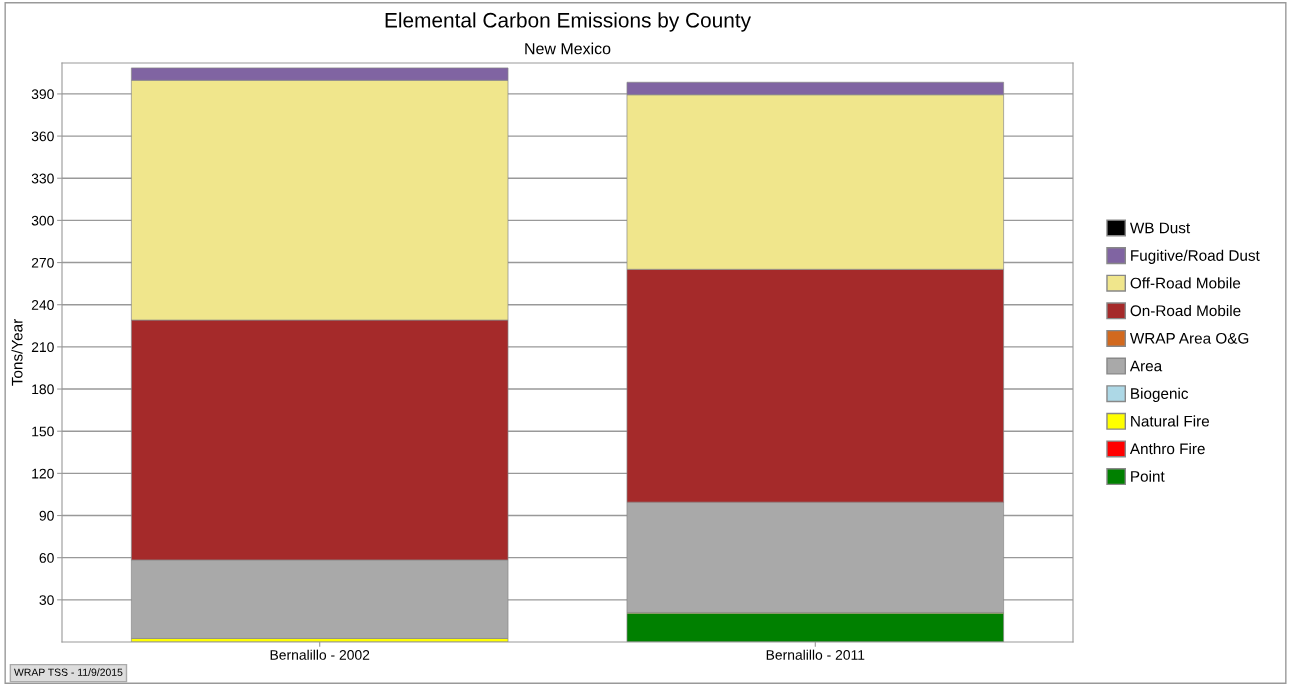  Describe the element at coordinates (43, 473) in the screenshot. I see `y-tick-label: 120` at that location.